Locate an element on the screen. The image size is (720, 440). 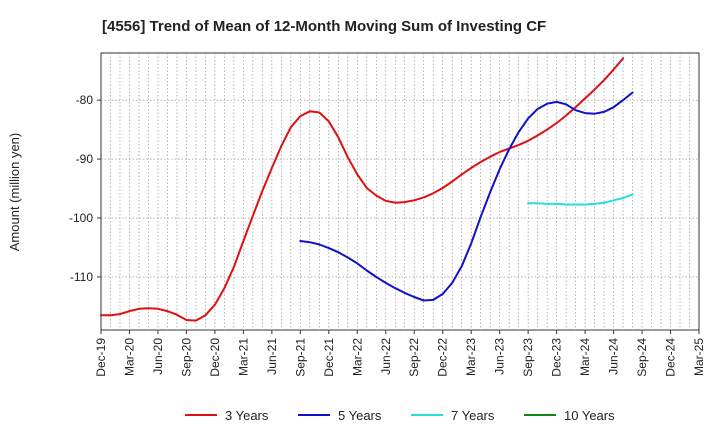
x-tick-label: Dec-22 is located at coordinates (443, 357).